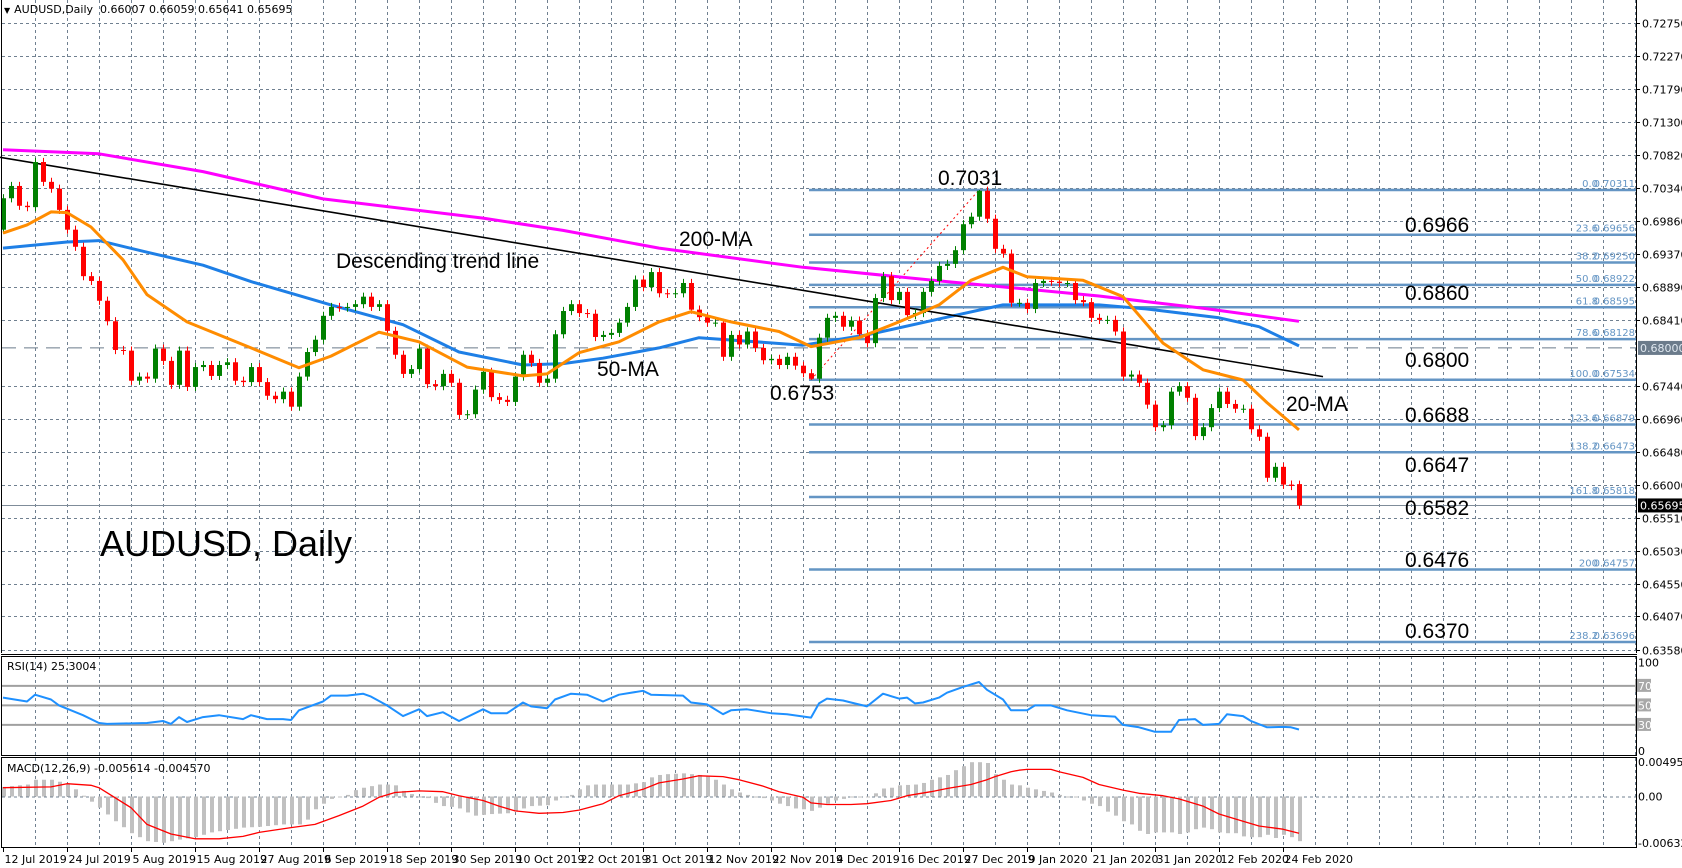 The height and width of the screenshot is (868, 1682). I want to click on ma50-line, so click(651, 303).